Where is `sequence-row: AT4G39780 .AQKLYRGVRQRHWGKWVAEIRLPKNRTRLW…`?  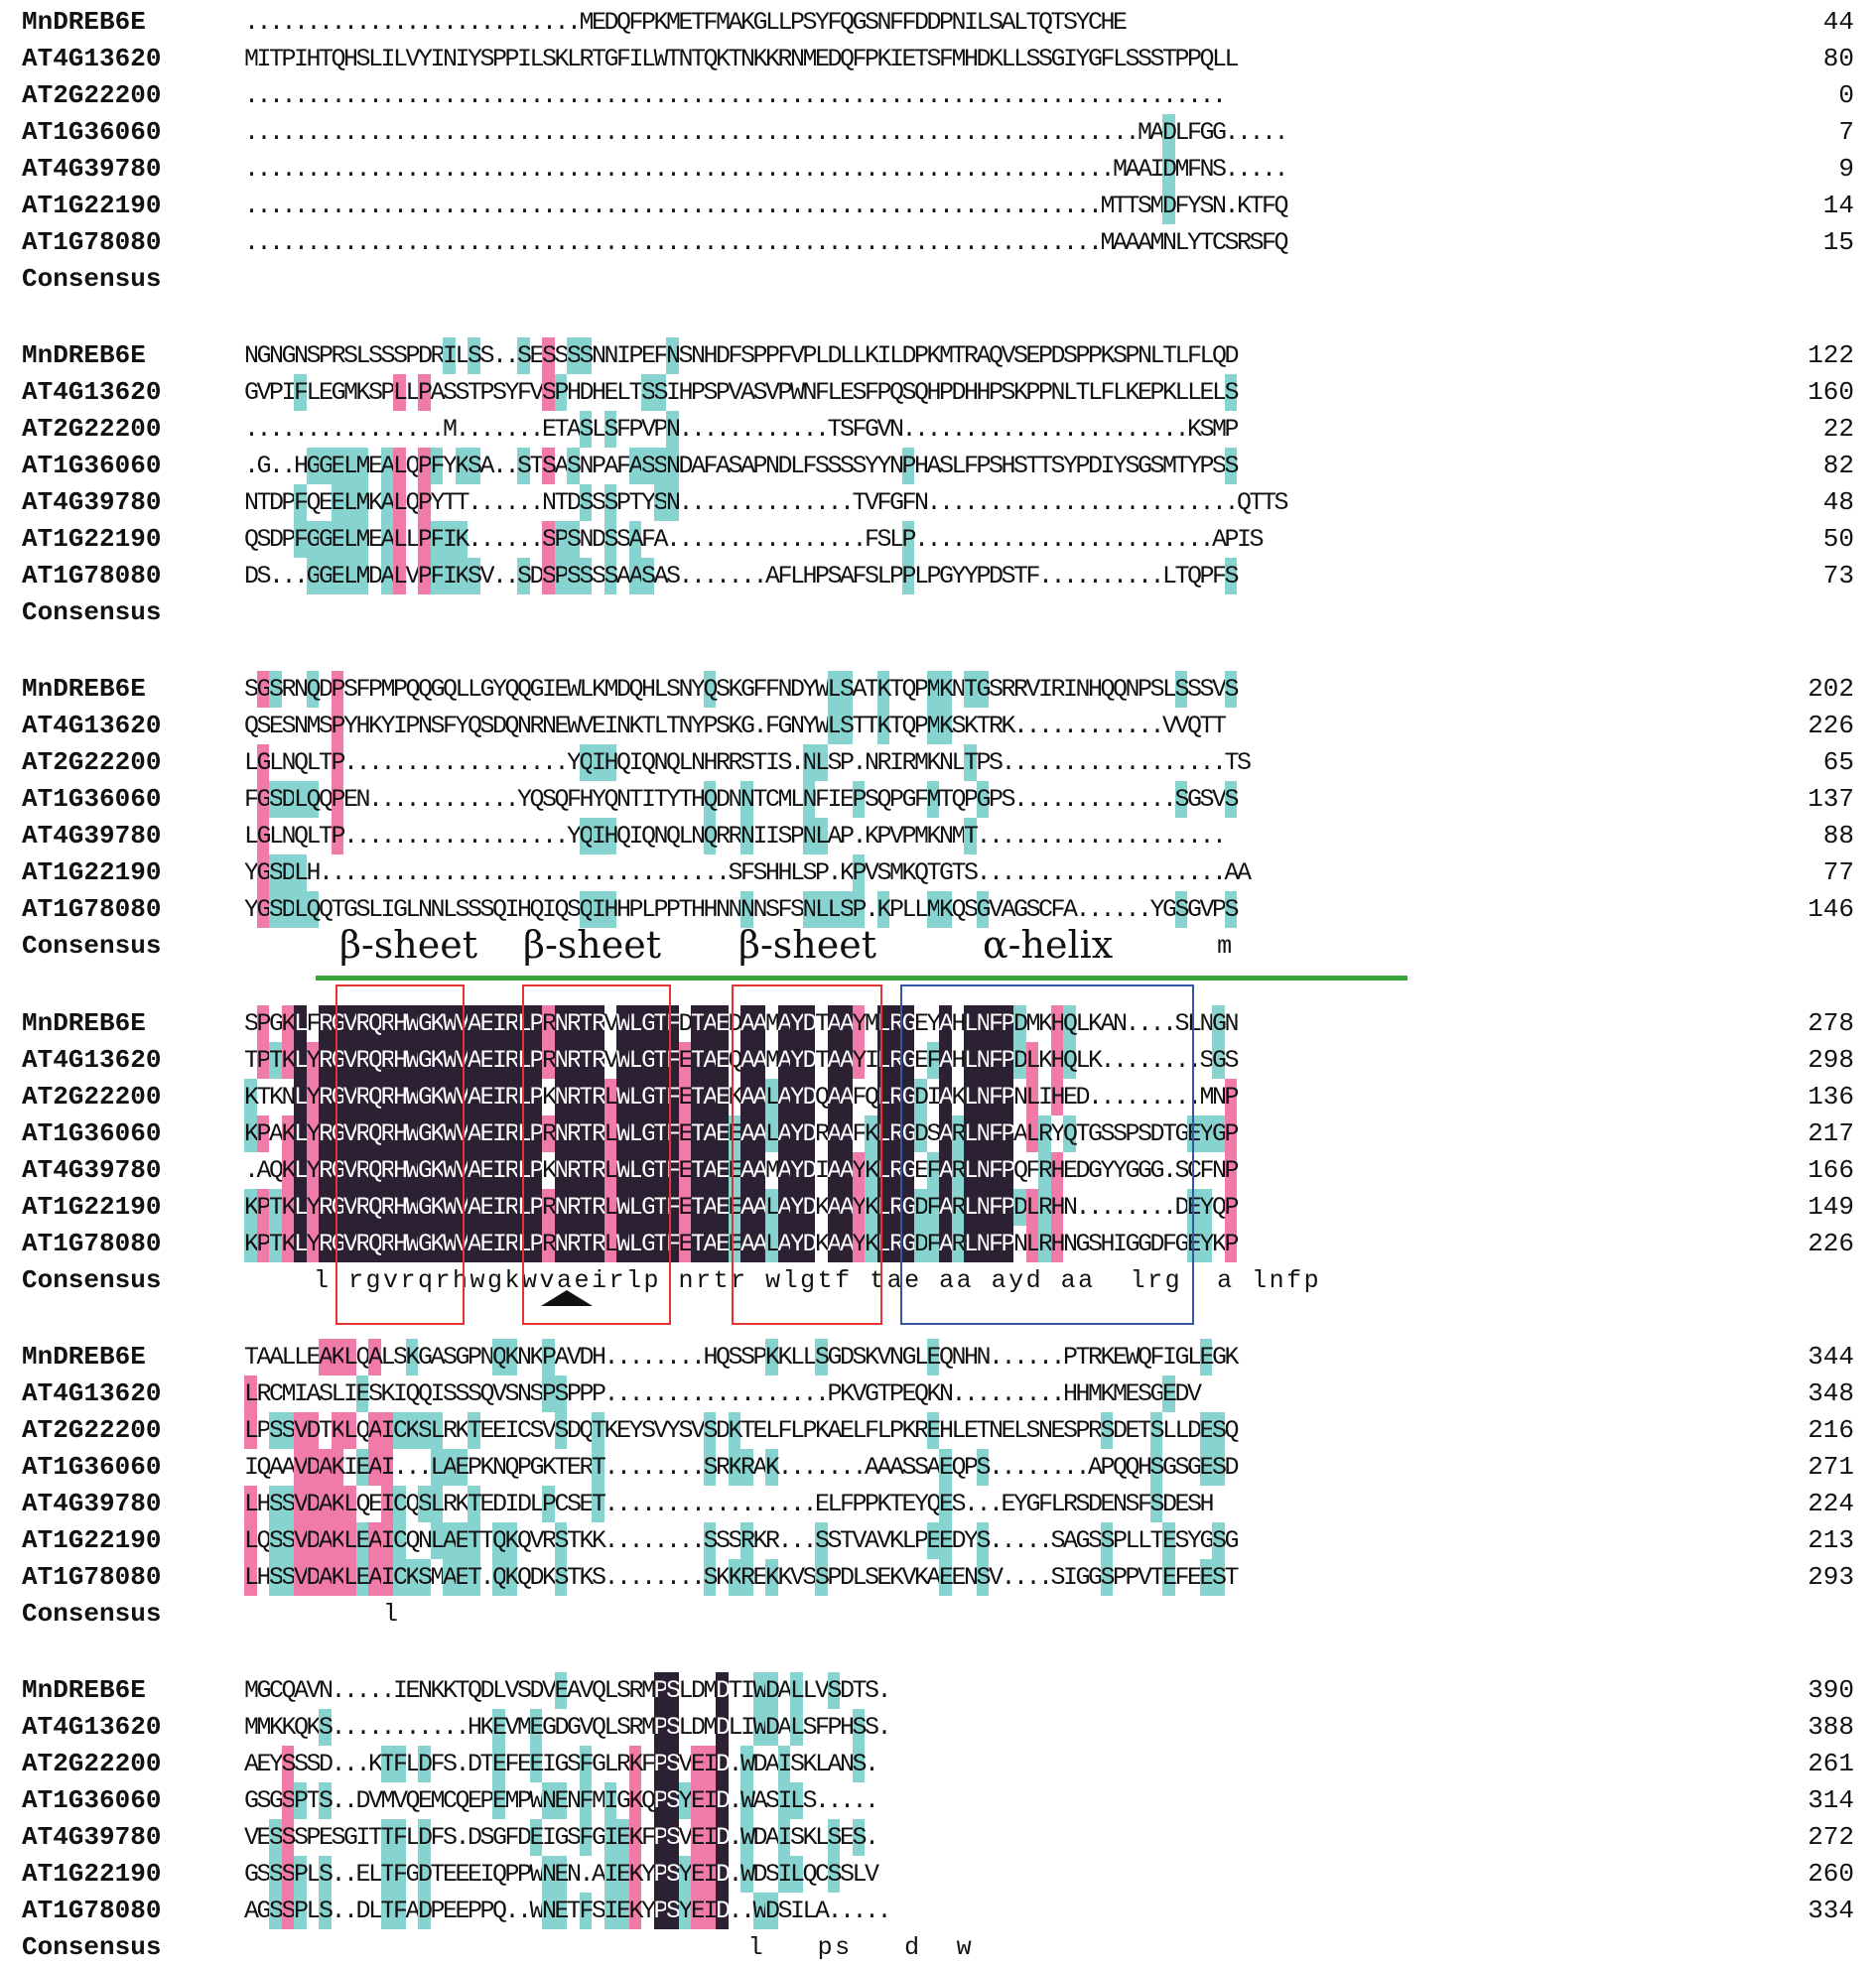
sequence-row: AT4G39780 .AQKLYRGVRQRHWGKWVAEIRLPKNRTRLW… is located at coordinates (938, 1171).